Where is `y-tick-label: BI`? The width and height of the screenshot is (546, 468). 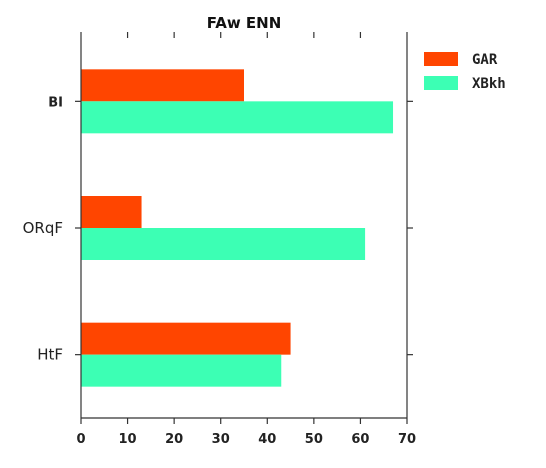 y-tick-label: BI is located at coordinates (55, 102).